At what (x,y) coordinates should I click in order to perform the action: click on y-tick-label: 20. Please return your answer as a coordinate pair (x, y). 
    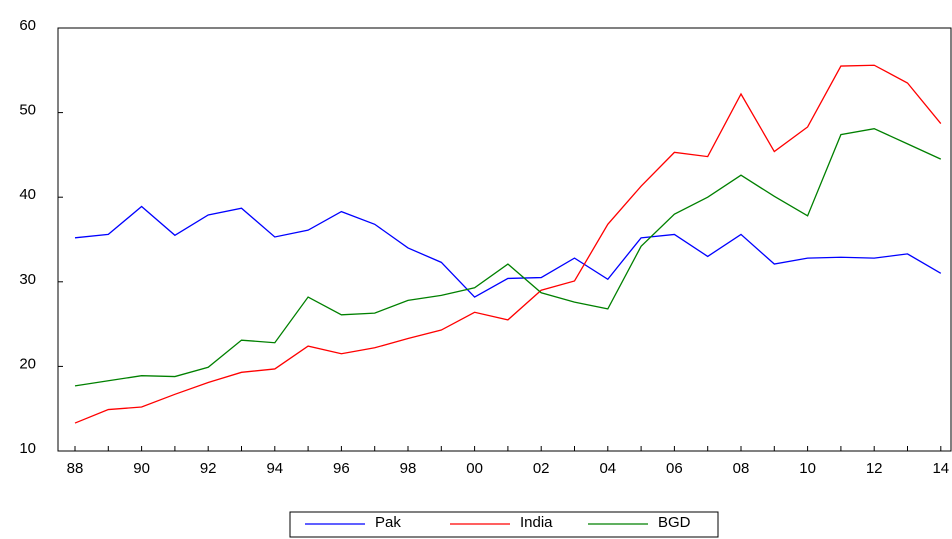
    Looking at the image, I should click on (27, 363).